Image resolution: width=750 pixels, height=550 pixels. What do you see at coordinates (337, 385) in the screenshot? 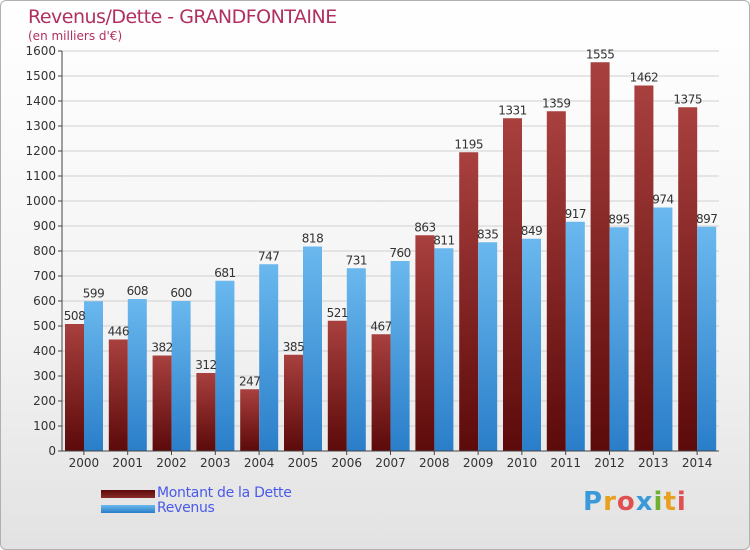
I see `bar-debt-2006` at bounding box center [337, 385].